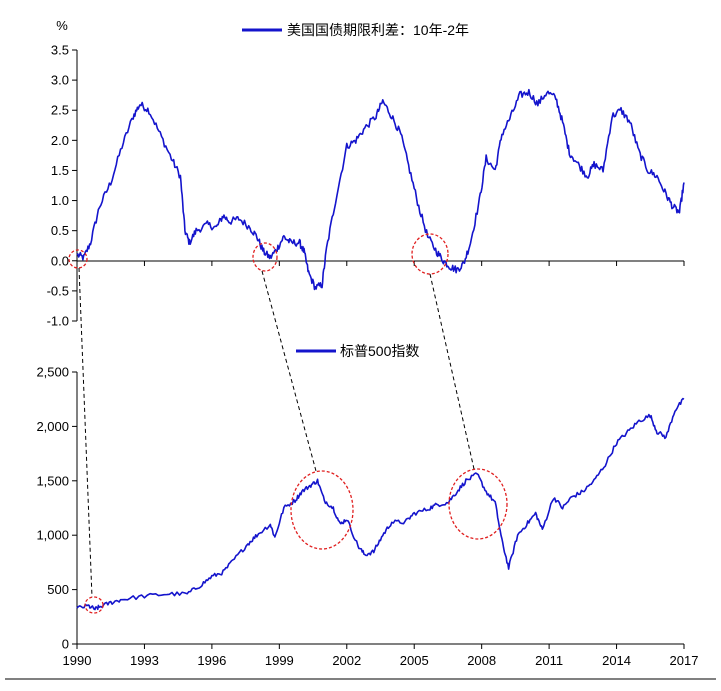 The height and width of the screenshot is (691, 721). I want to click on top-y-tick-label: 2.0, so click(60, 140).